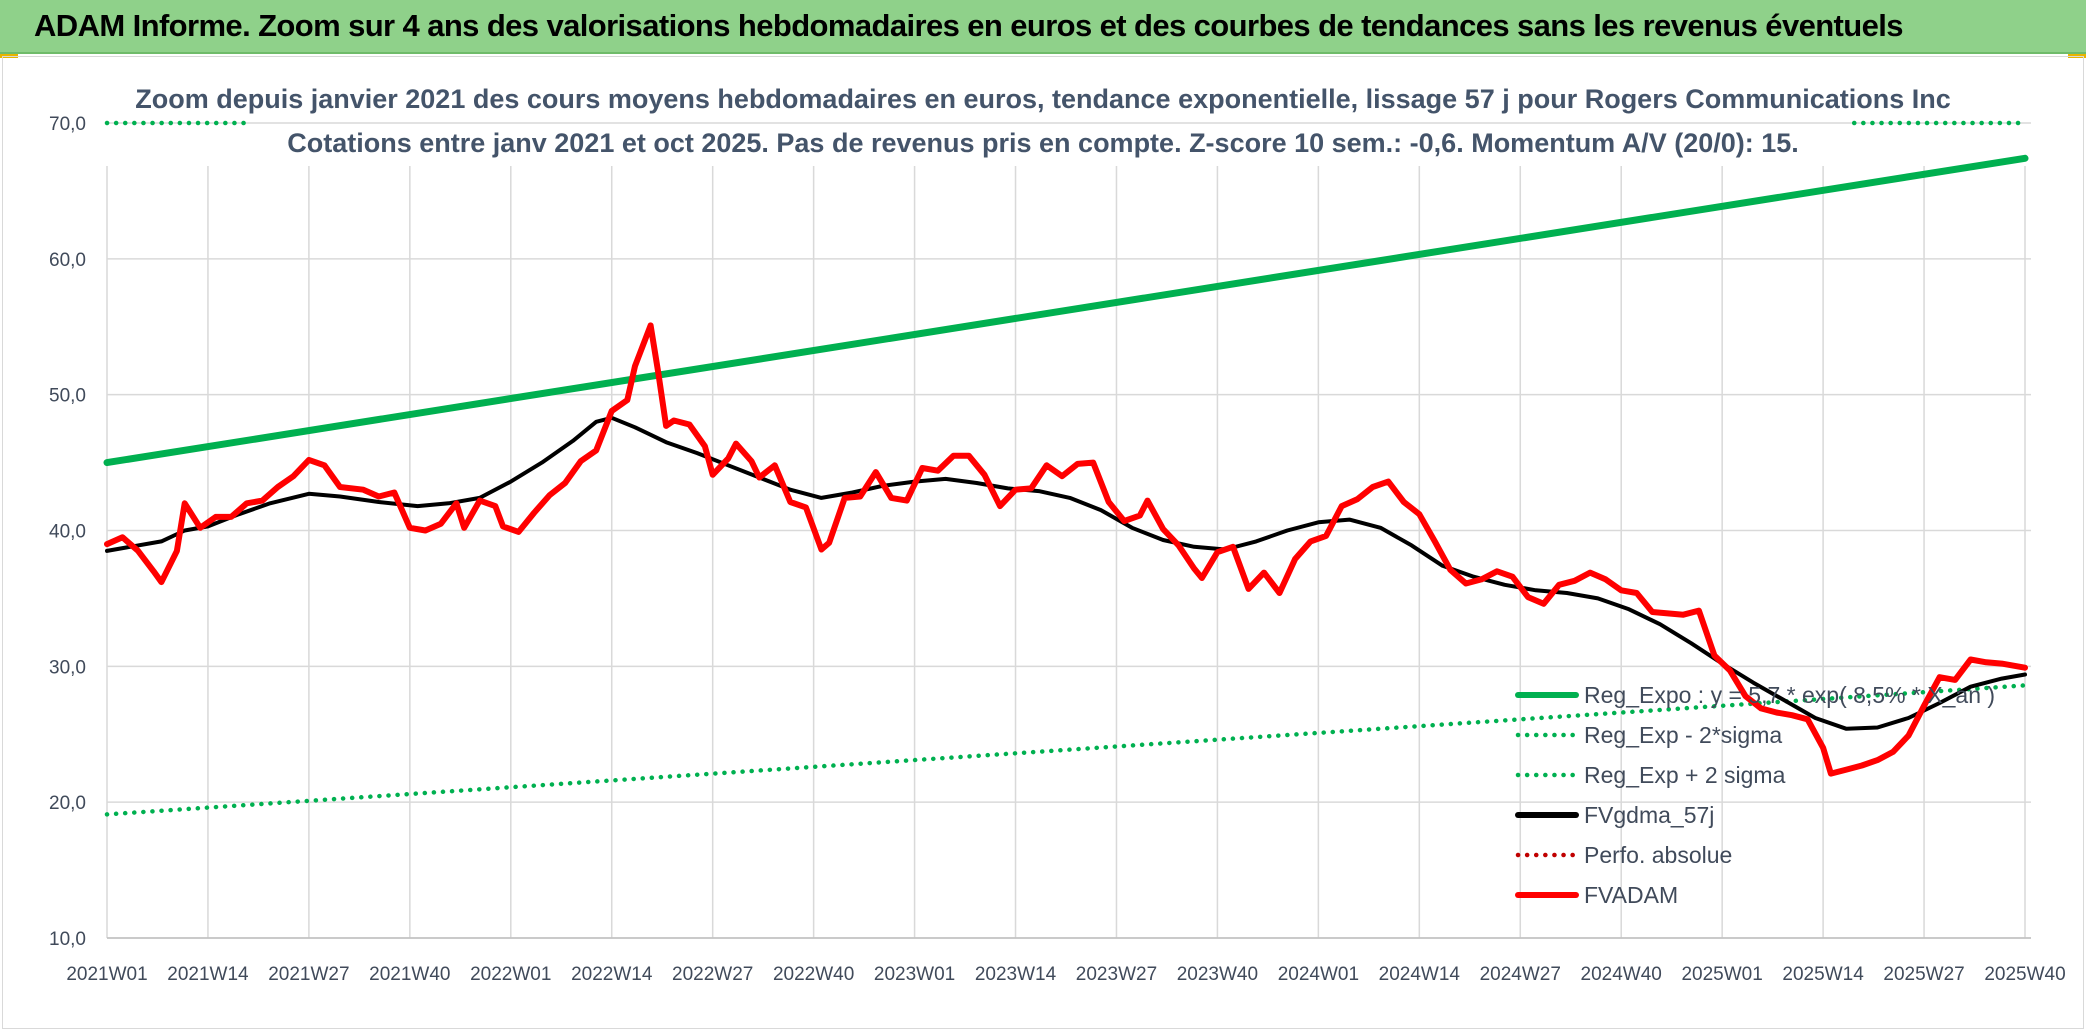 Image resolution: width=2086 pixels, height=1031 pixels. Describe the element at coordinates (1420, 974) in the screenshot. I see `x-tick-label: 2024W14` at that location.